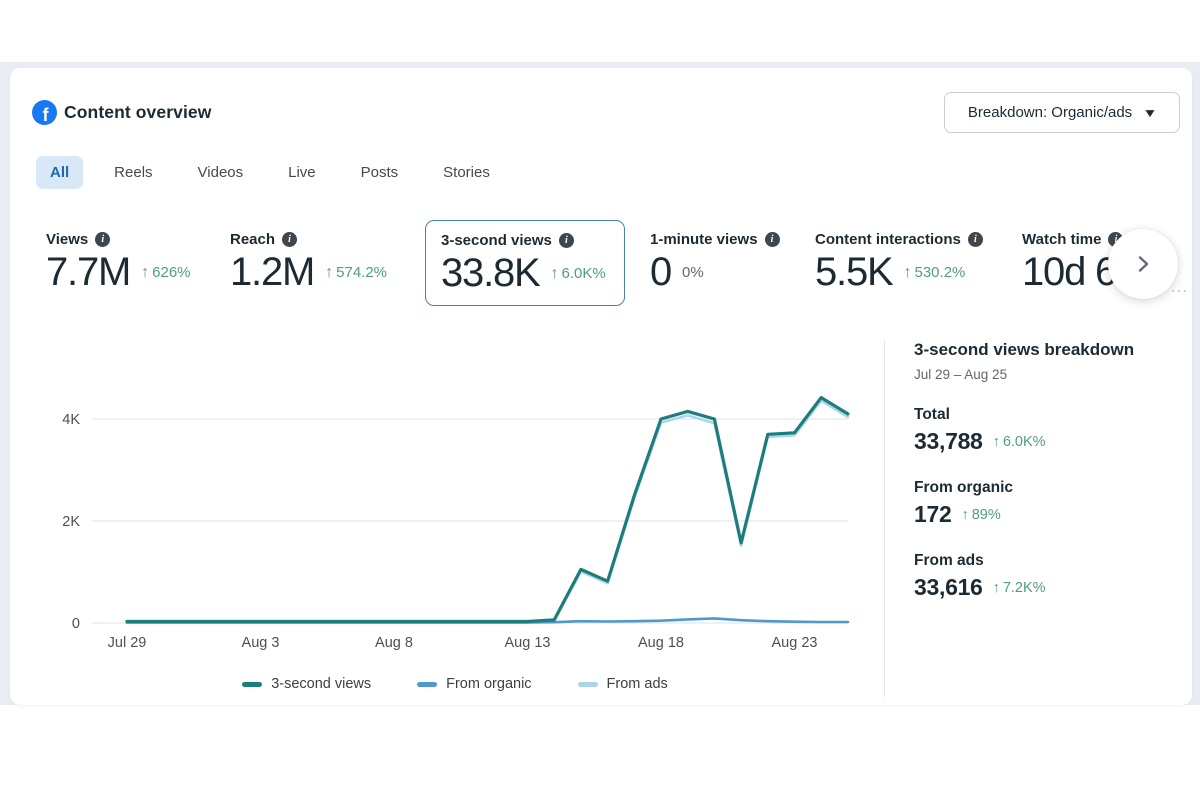  I want to click on tab-videos: Videos, so click(220, 172).